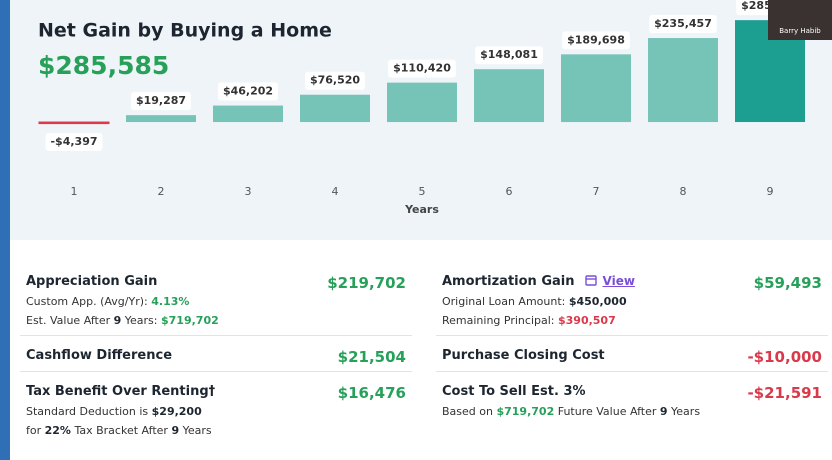 This screenshot has width=832, height=460. Describe the element at coordinates (89, 411) in the screenshot. I see `detail-text: Standard Deduction is` at that location.